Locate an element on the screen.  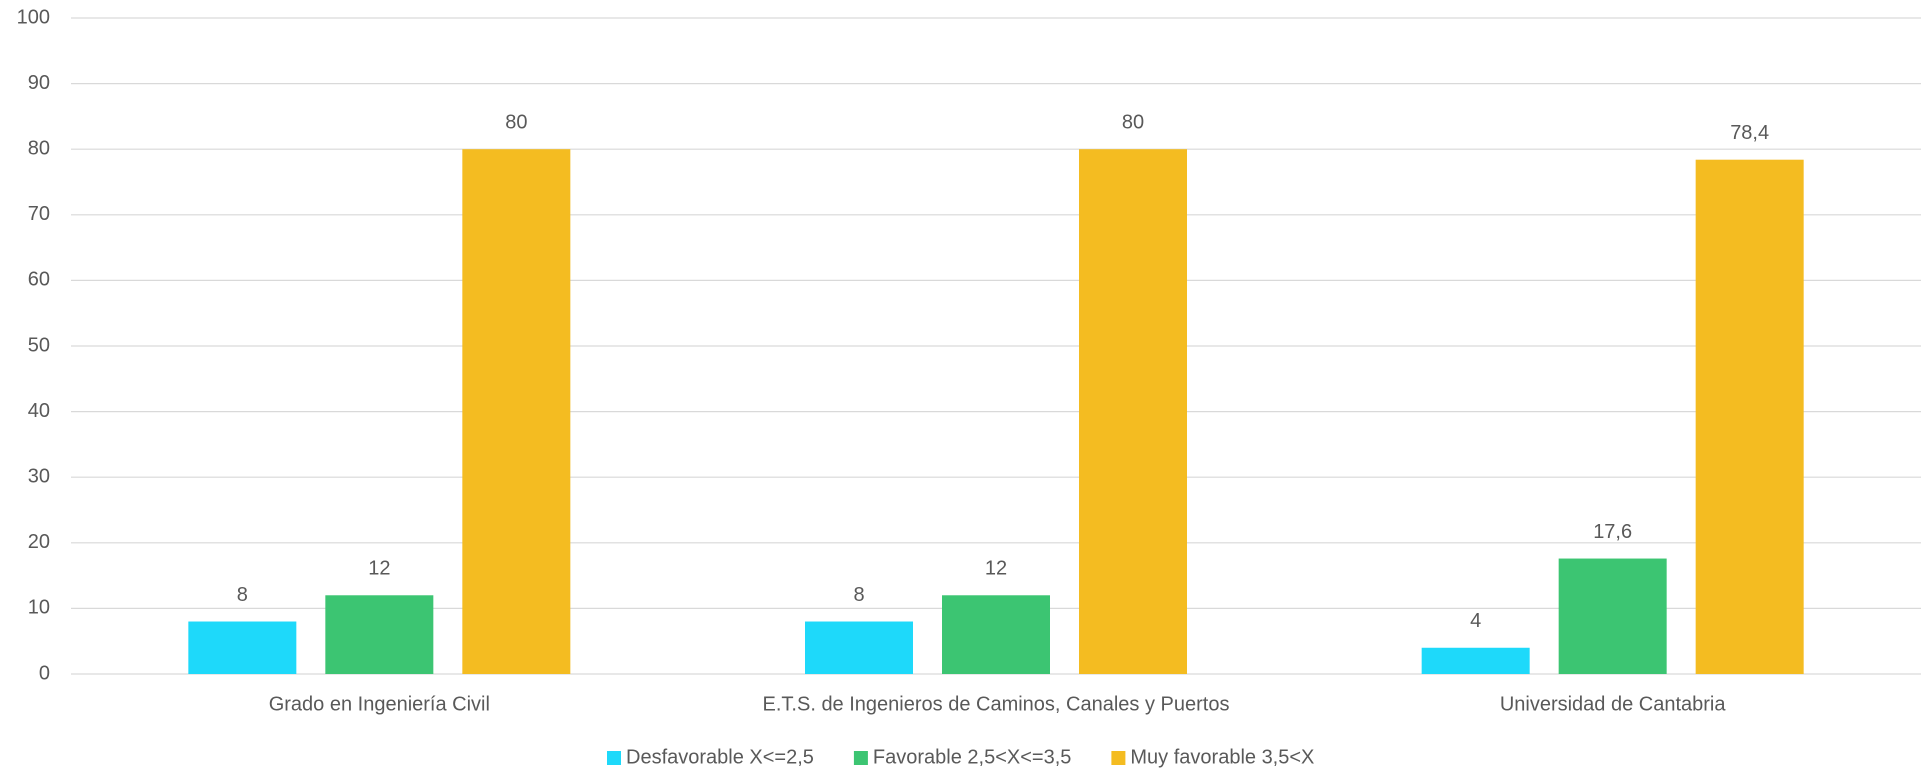
y-tick-label: 80 is located at coordinates (39, 148).